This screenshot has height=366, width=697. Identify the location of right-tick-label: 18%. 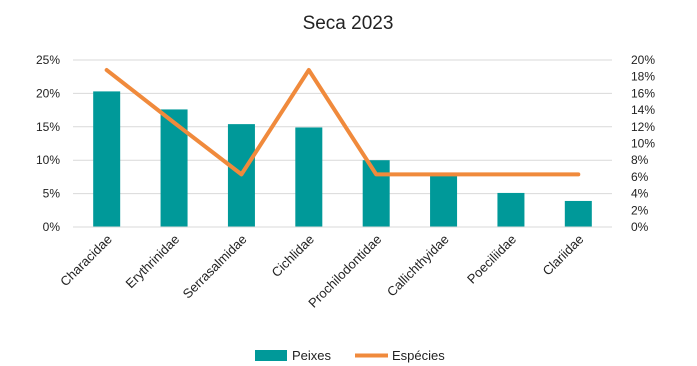
(643, 77).